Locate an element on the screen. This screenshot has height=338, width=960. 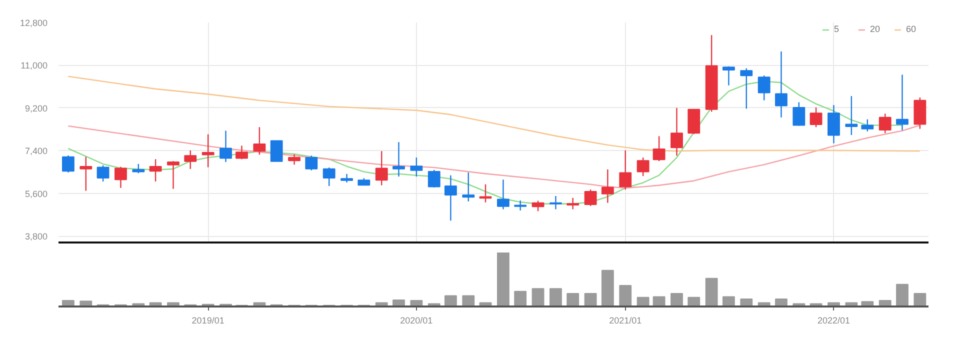
legend-label: 60 is located at coordinates (912, 29).